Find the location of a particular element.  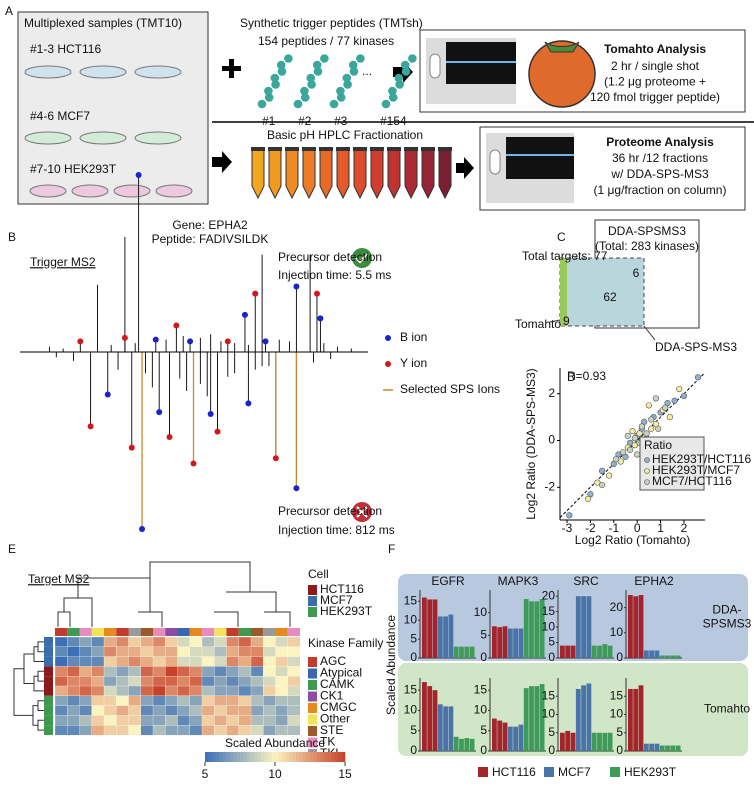

y-tick-label: 10 is located at coordinates (481, 710).